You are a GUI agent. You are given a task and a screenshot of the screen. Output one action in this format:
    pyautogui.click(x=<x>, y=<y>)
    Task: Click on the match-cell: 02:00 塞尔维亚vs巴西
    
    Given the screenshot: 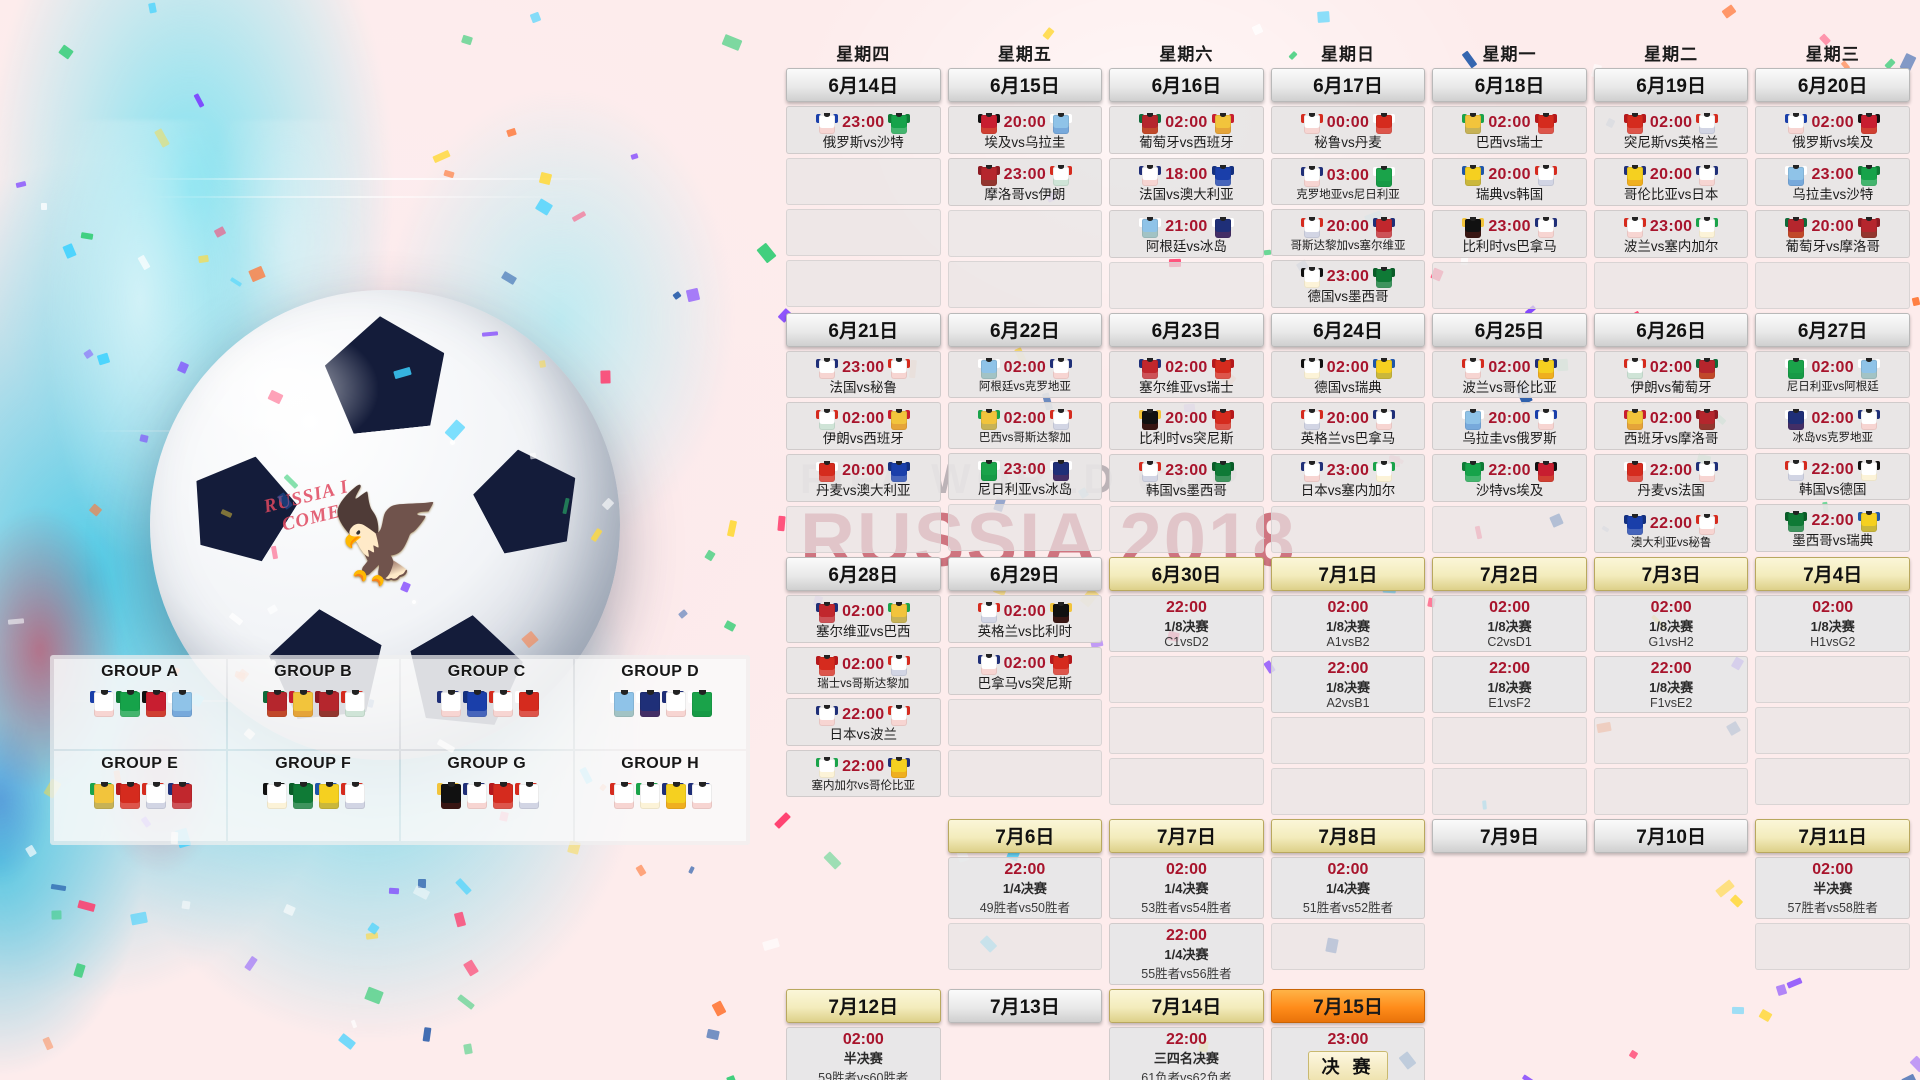 What is the action you would take?
    pyautogui.click(x=863, y=619)
    